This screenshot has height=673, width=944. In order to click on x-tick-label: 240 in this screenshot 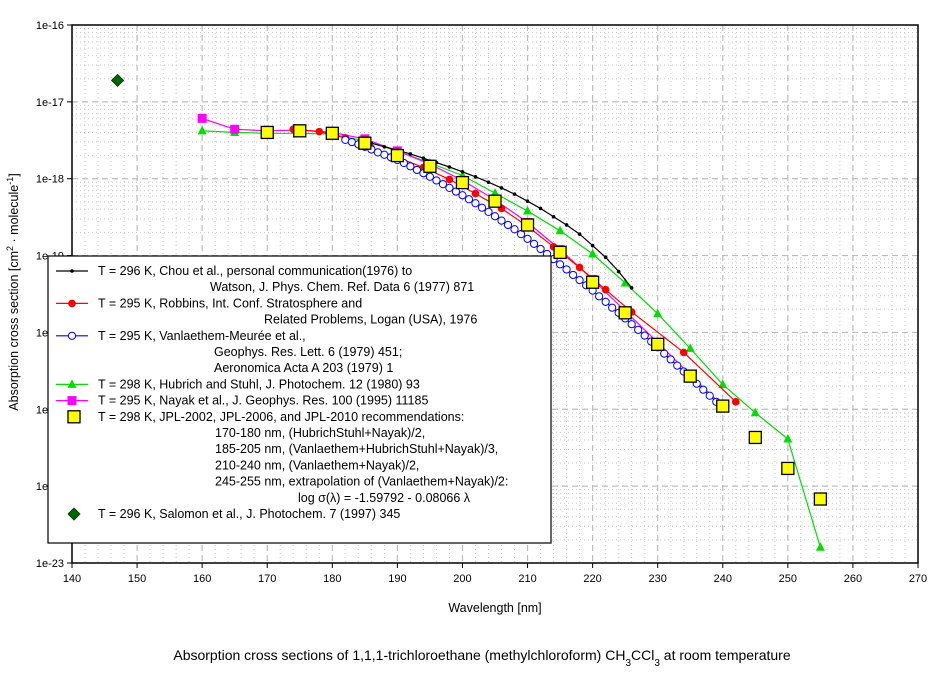, I will do `click(723, 579)`.